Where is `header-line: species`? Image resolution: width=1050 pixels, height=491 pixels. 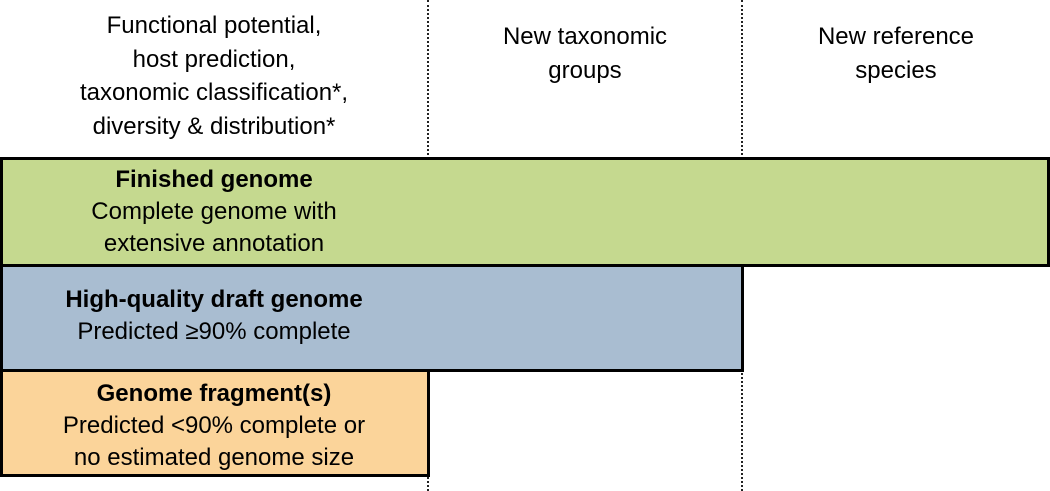 header-line: species is located at coordinates (896, 70).